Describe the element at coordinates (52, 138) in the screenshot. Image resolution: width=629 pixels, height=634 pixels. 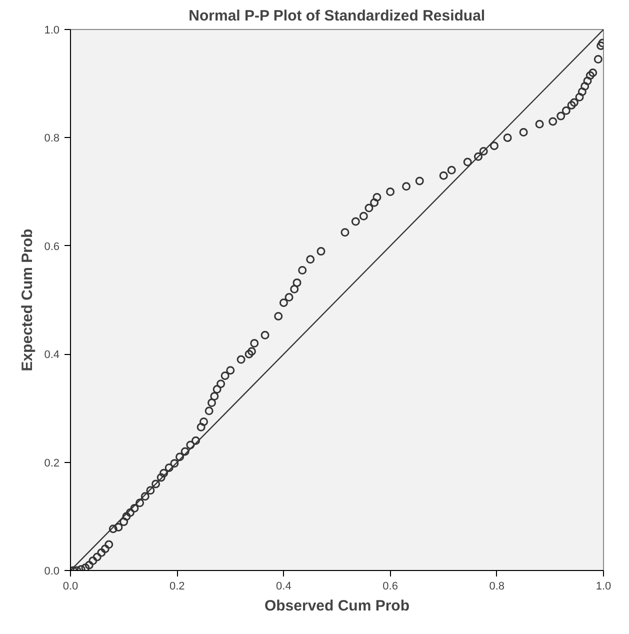
I see `y-tick-label: 0.8` at that location.